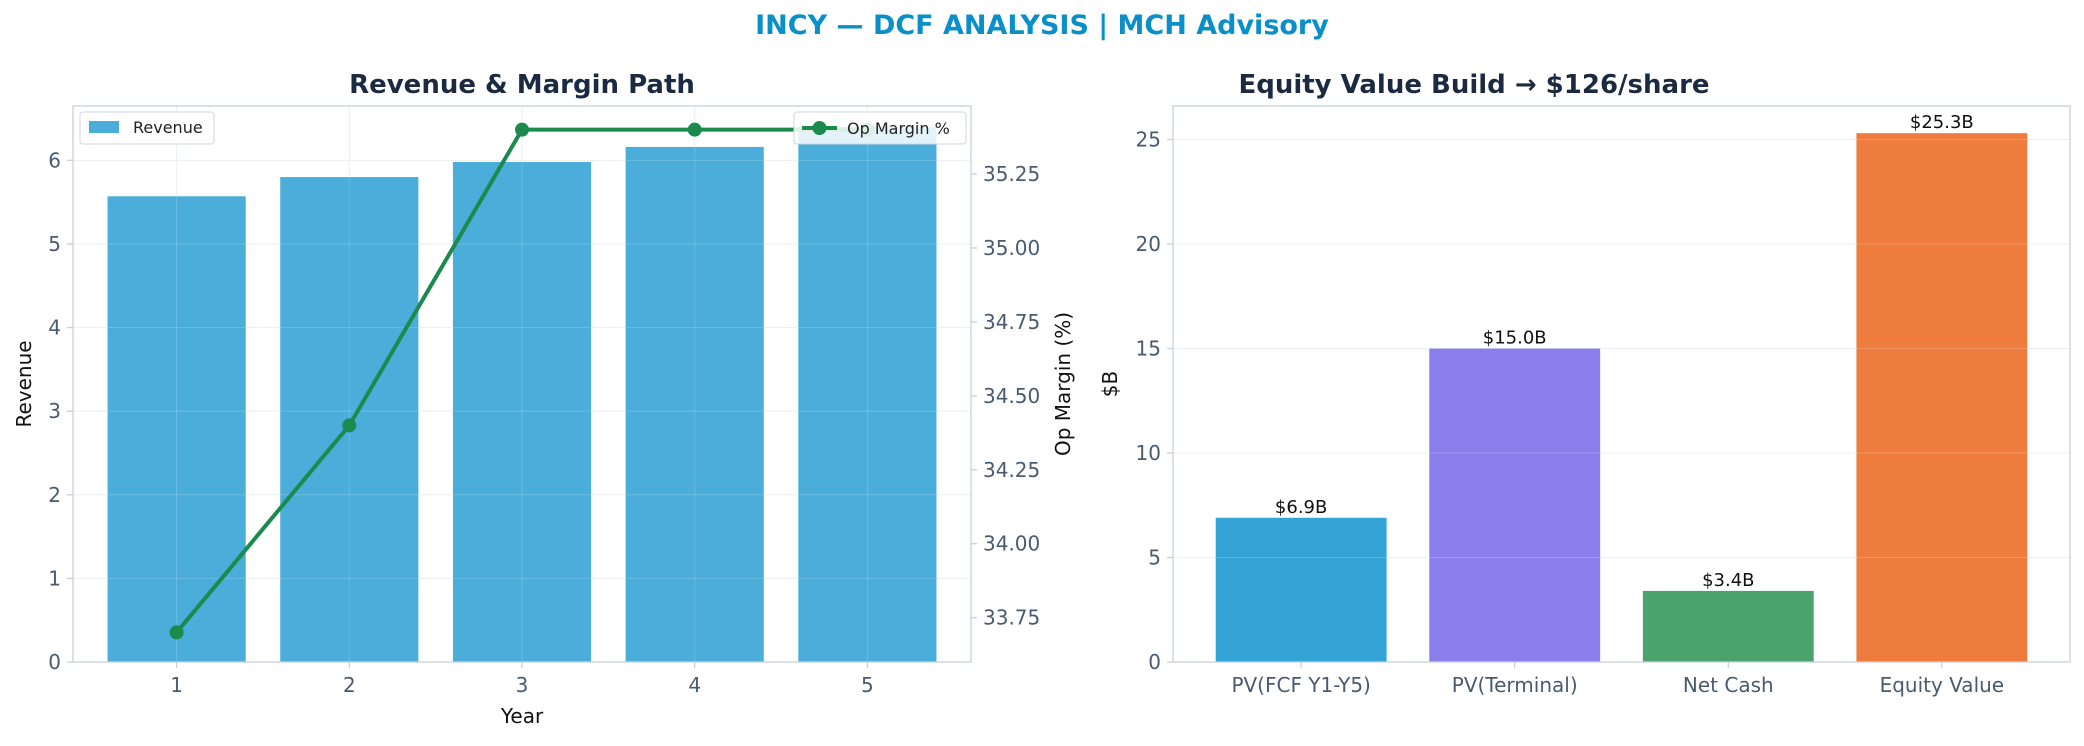 The width and height of the screenshot is (2084, 746). Describe the element at coordinates (1300, 685) in the screenshot. I see `equity-x-tick-label: PV(FCF Y1-Y5)` at that location.